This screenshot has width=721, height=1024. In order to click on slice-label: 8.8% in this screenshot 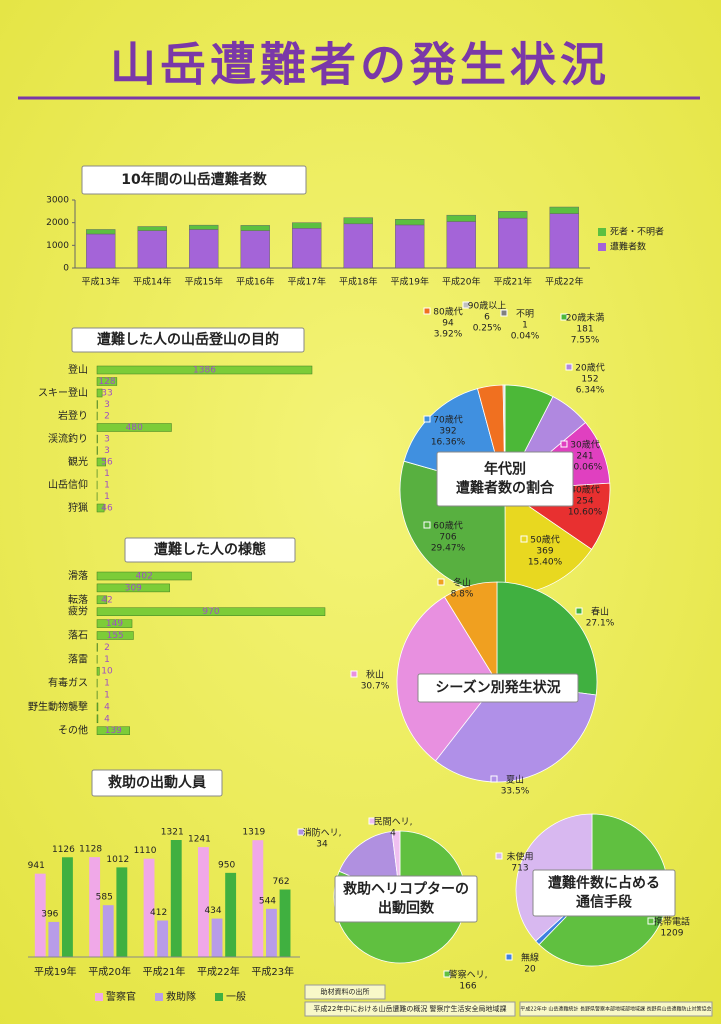, I will do `click(462, 595)`.